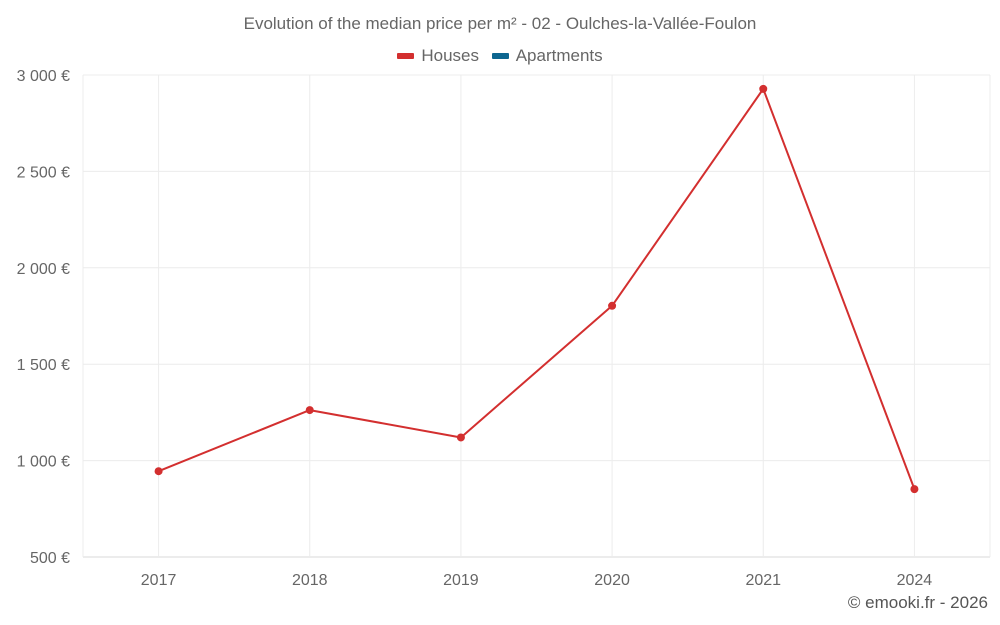 Image resolution: width=1000 pixels, height=625 pixels. What do you see at coordinates (612, 305) in the screenshot?
I see `data-point-houses-2020` at bounding box center [612, 305].